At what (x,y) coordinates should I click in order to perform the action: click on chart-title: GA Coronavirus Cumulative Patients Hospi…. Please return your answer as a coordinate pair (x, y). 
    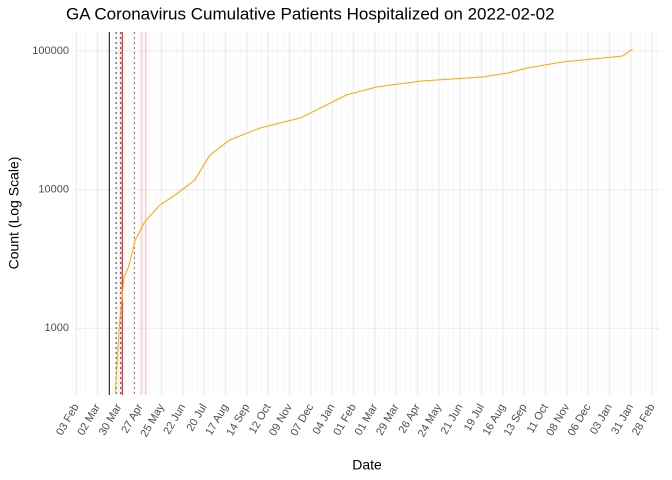
    Looking at the image, I should click on (310, 13).